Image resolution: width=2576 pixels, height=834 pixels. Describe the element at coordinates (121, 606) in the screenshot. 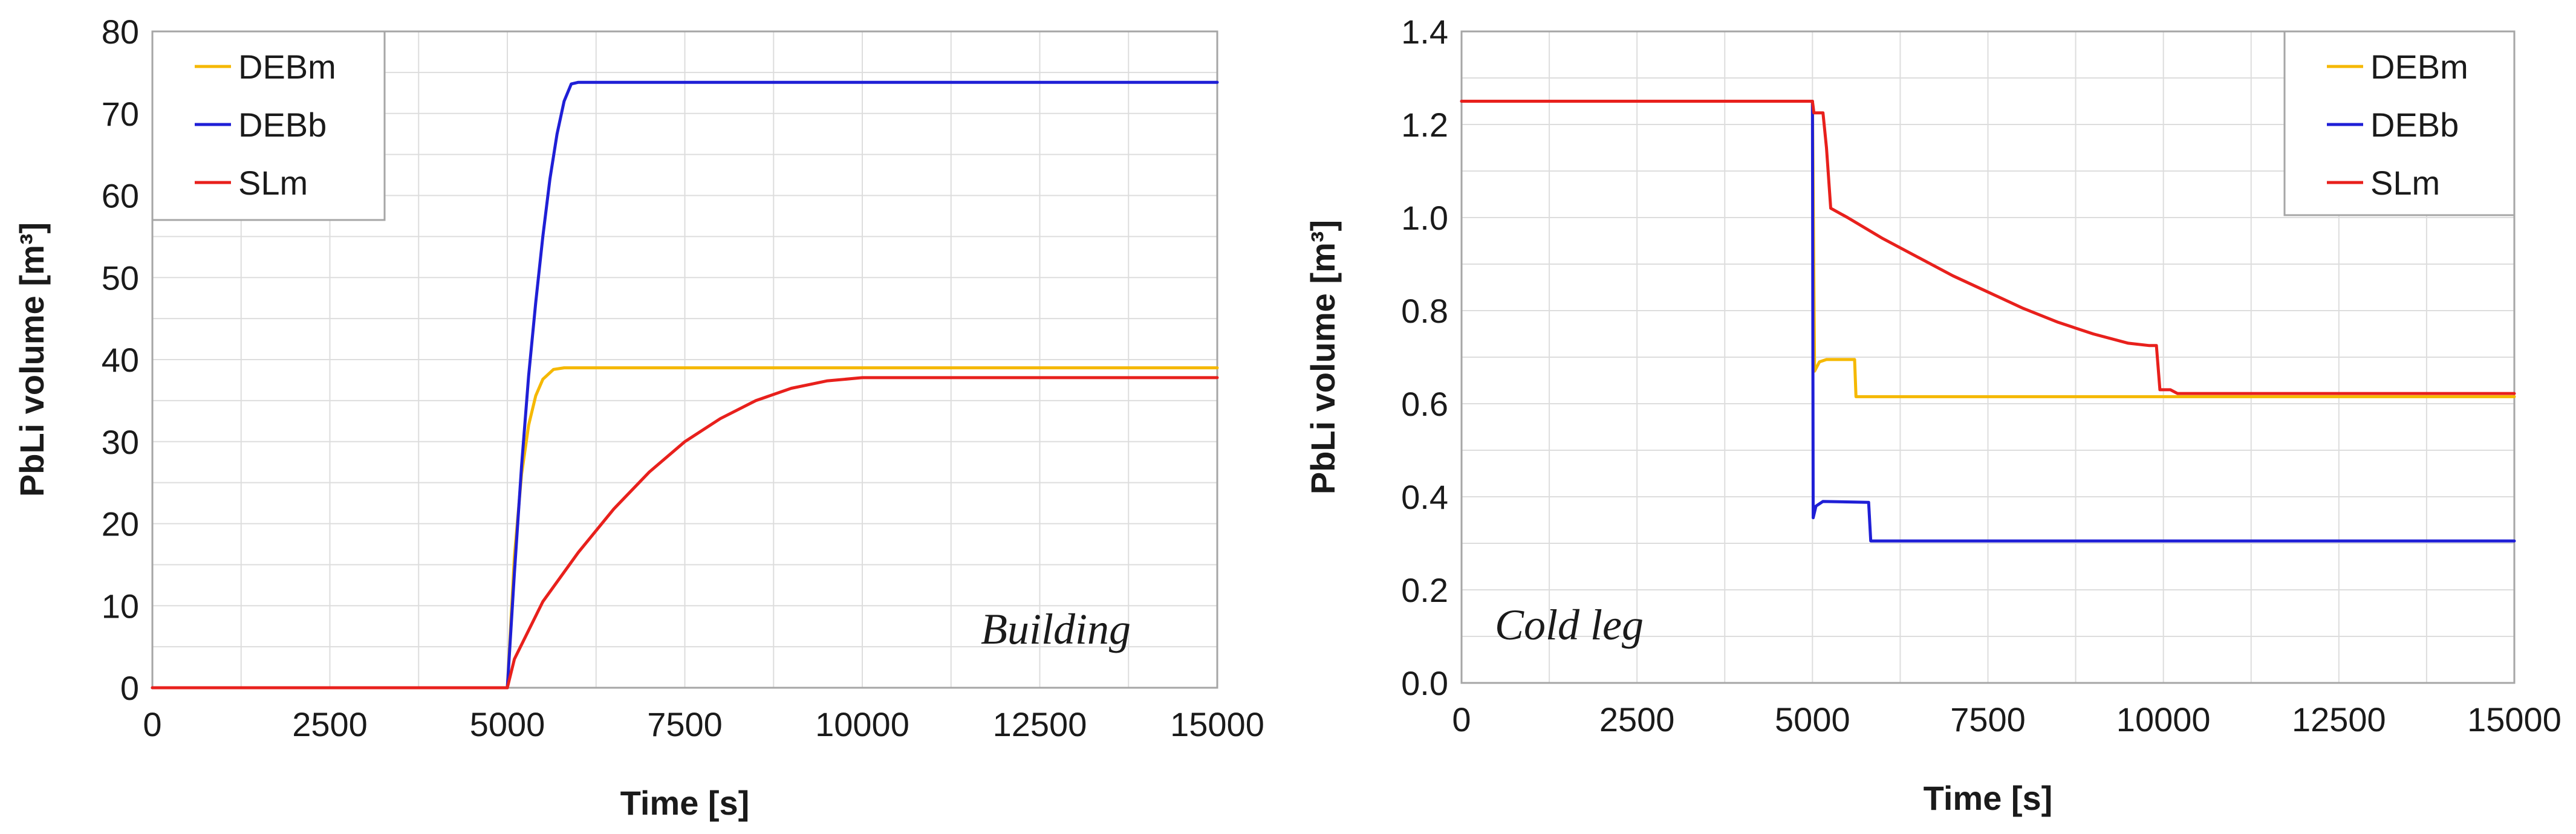

I see `y-tick-label: 10` at that location.